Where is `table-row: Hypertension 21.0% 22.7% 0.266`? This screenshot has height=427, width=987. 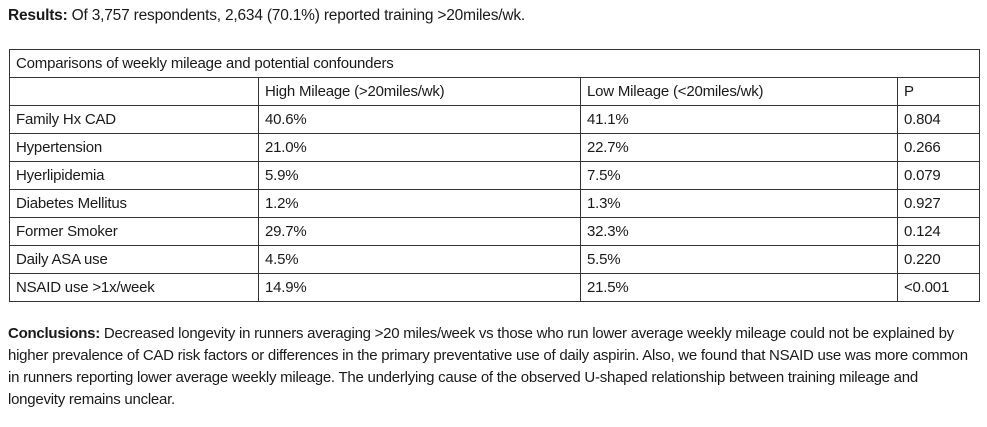 table-row: Hypertension 21.0% 22.7% 0.266 is located at coordinates (494, 147).